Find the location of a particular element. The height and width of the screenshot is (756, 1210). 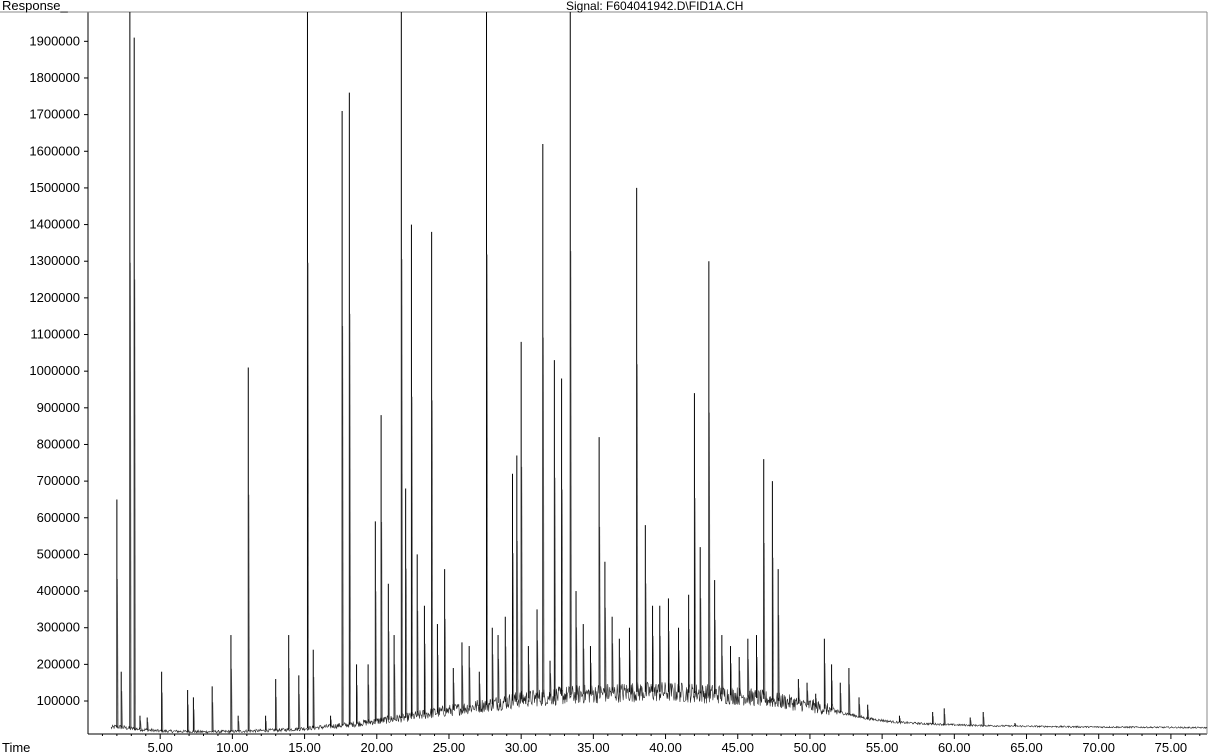

y-tick-label: 1300000 is located at coordinates (54, 260).